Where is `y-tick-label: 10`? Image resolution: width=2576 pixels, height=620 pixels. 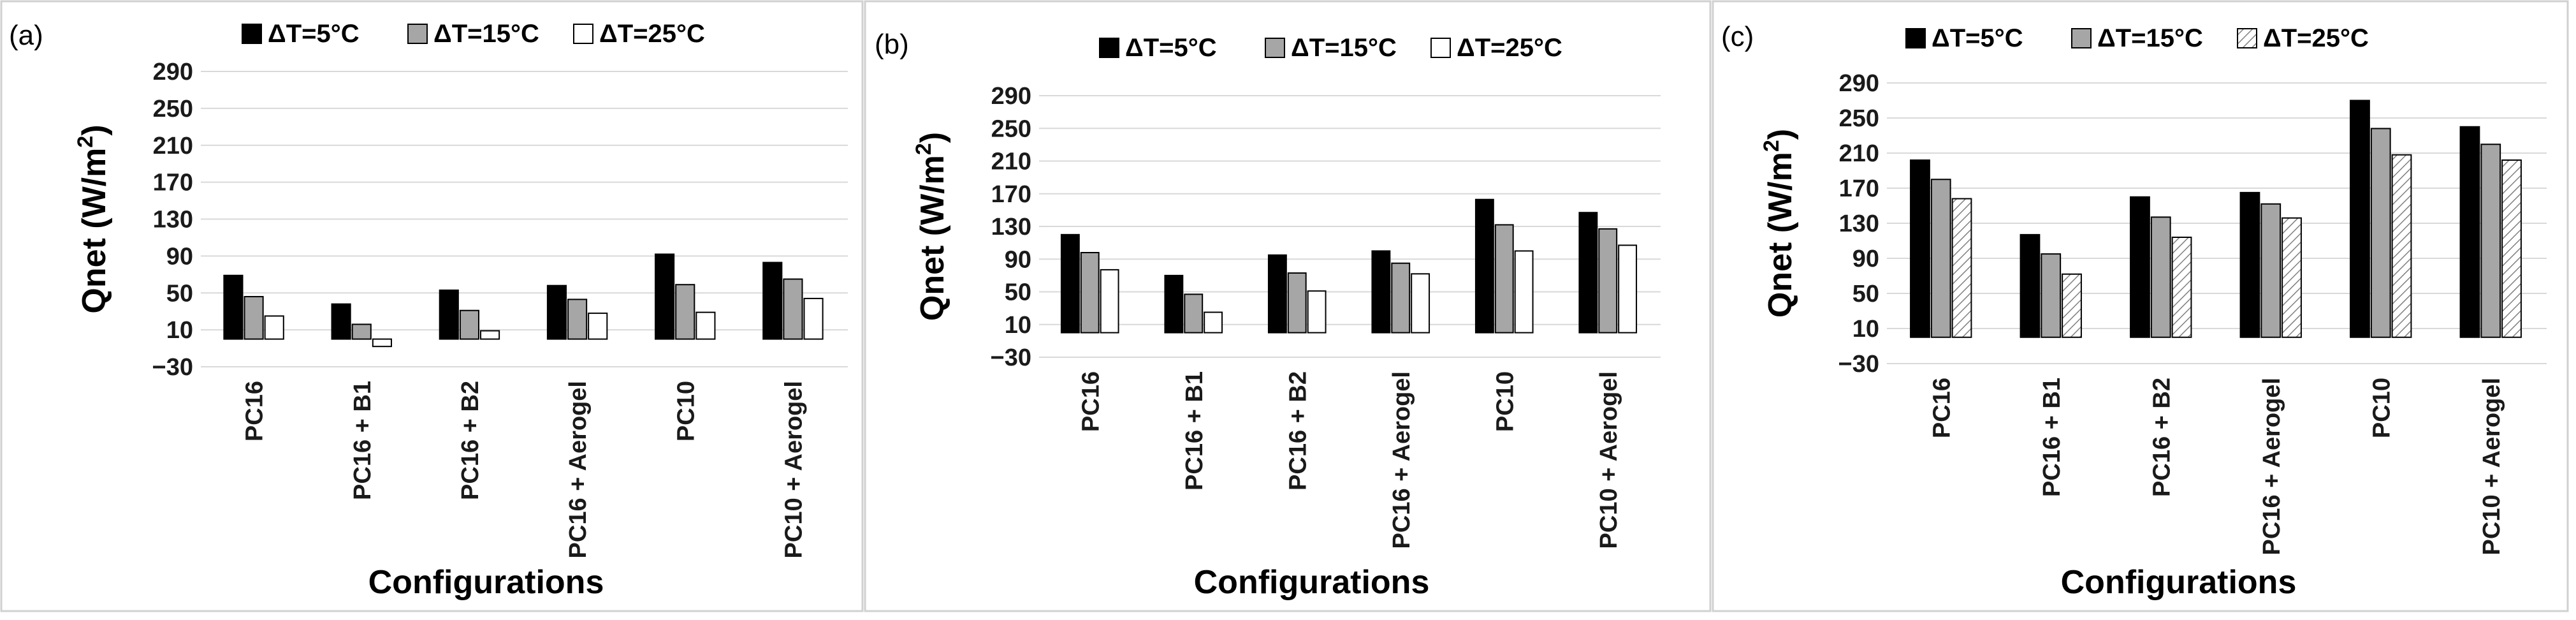 y-tick-label: 10 is located at coordinates (1018, 325).